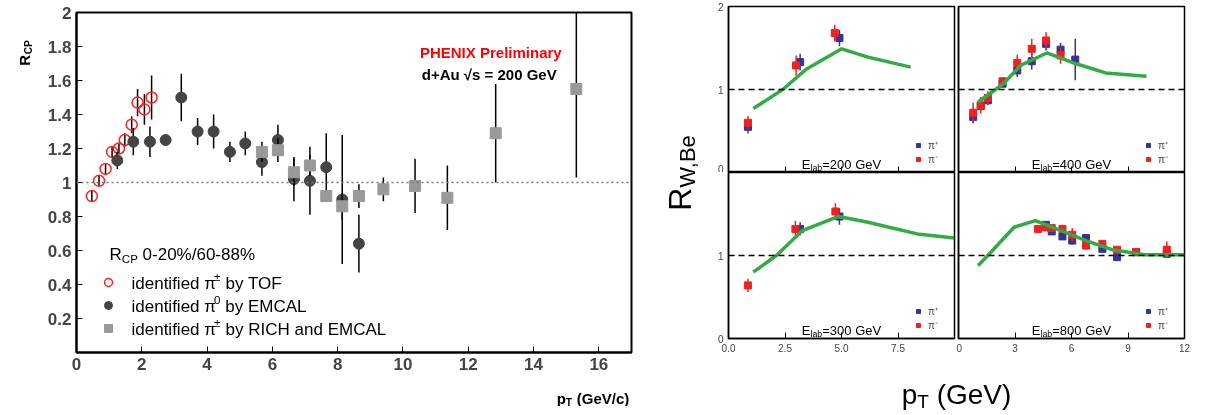 The width and height of the screenshot is (1220, 415). I want to click on y-tick-label: 0.6, so click(59, 251).